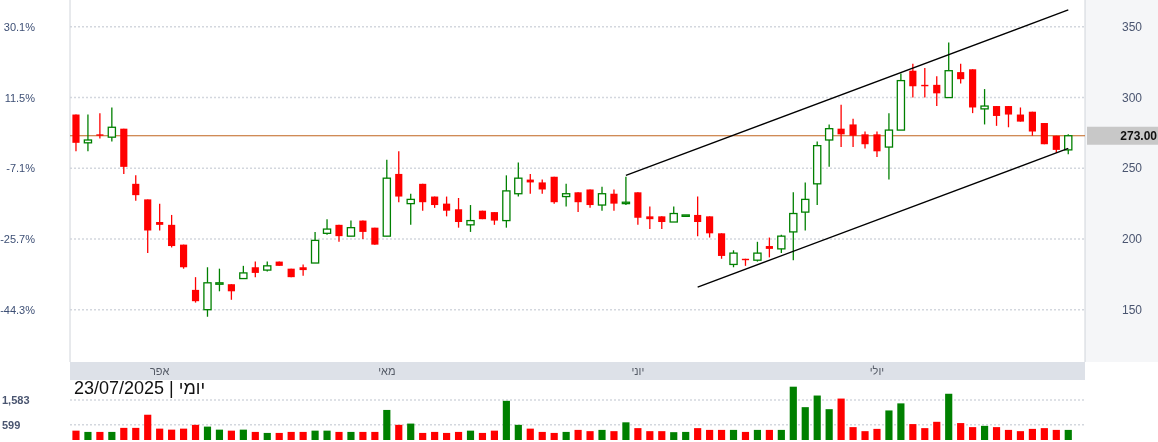  Describe the element at coordinates (19, 26) in the screenshot. I see `y2-tick-label: 30.1%` at that location.